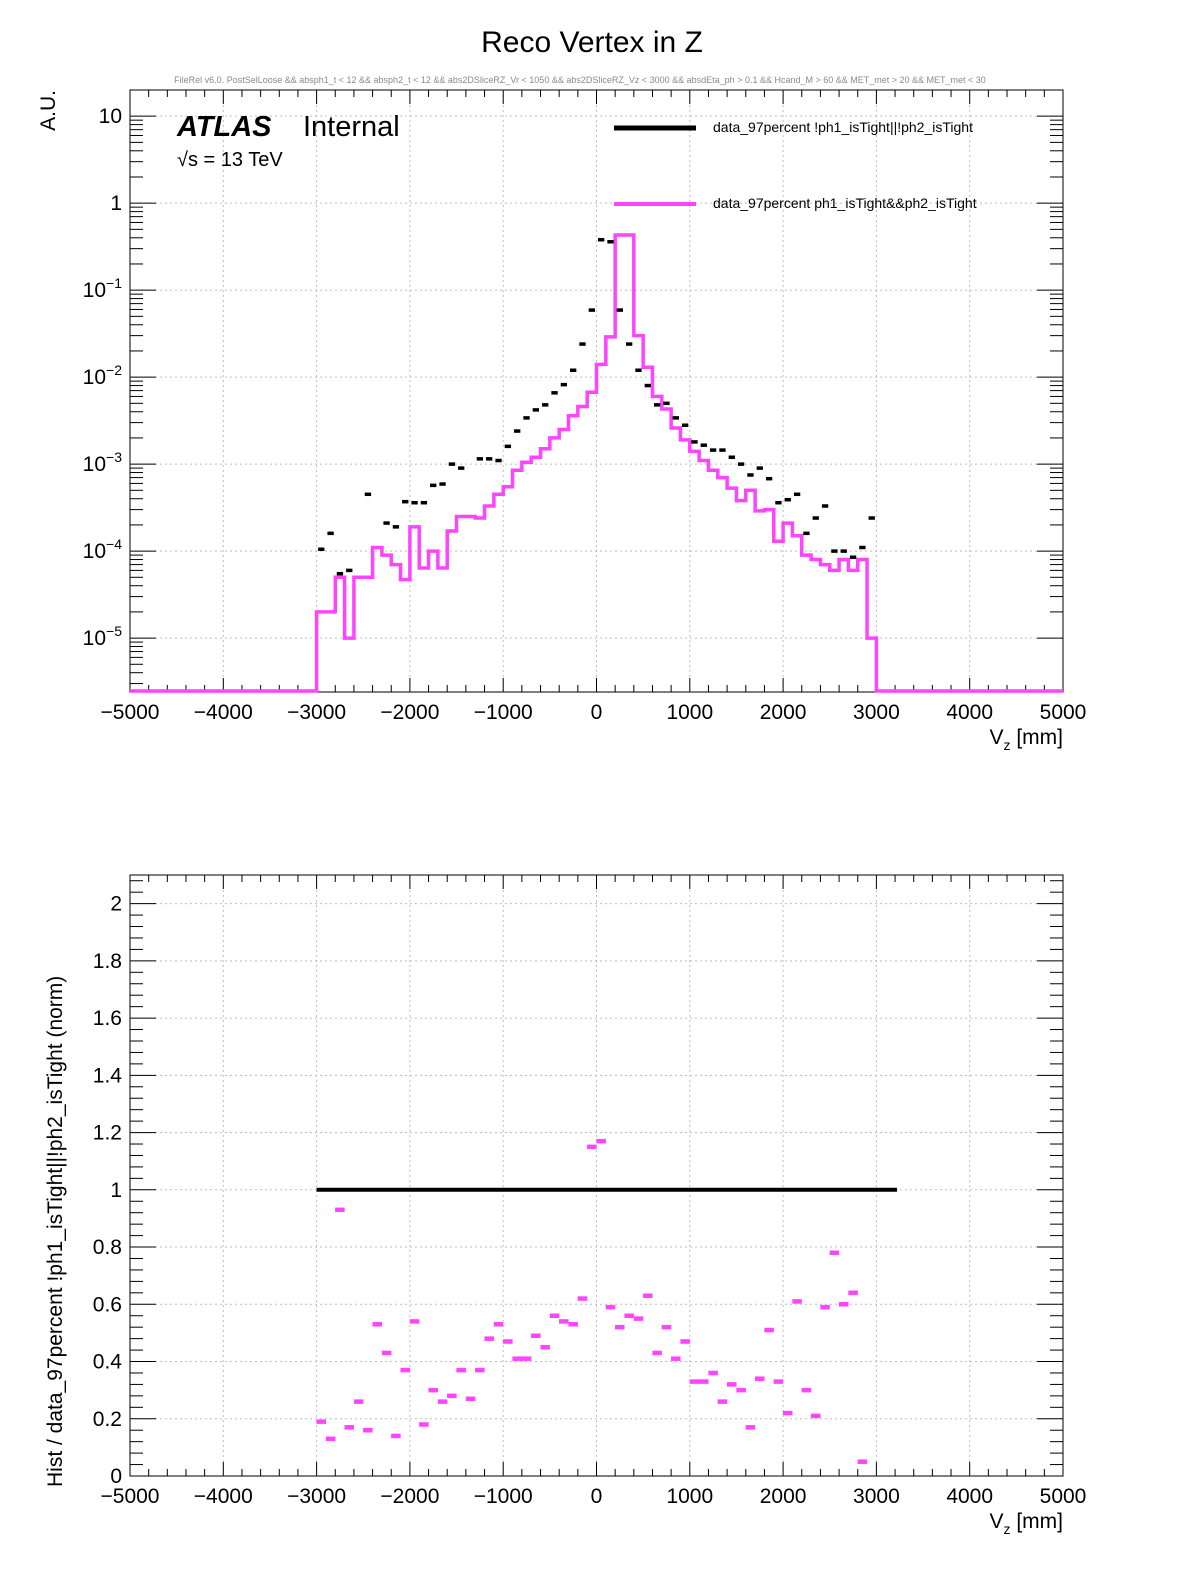 This screenshot has height=1572, width=1196. Describe the element at coordinates (107, 1133) in the screenshot. I see `y-tick-label: 1.2` at that location.